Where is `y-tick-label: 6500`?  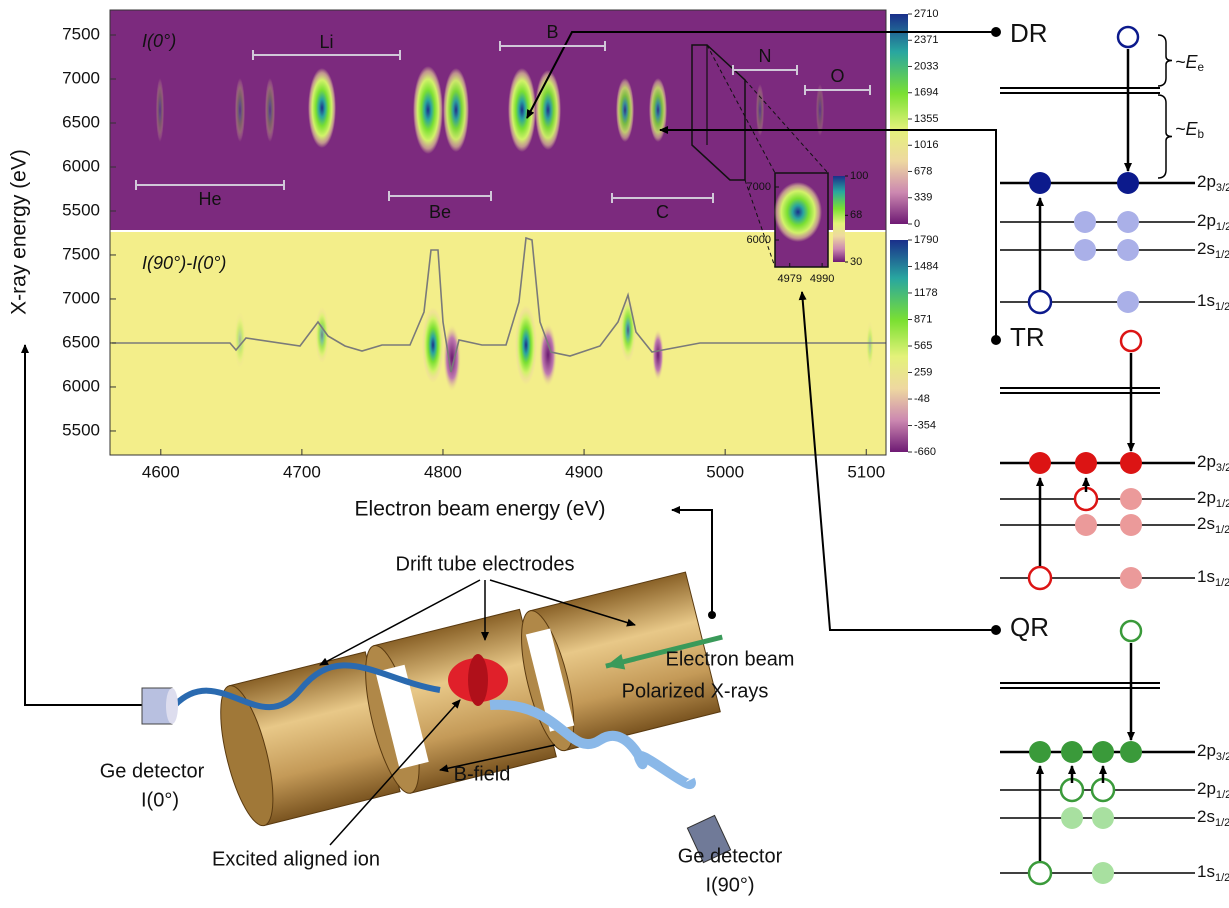 y-tick-label: 6500 is located at coordinates (81, 341).